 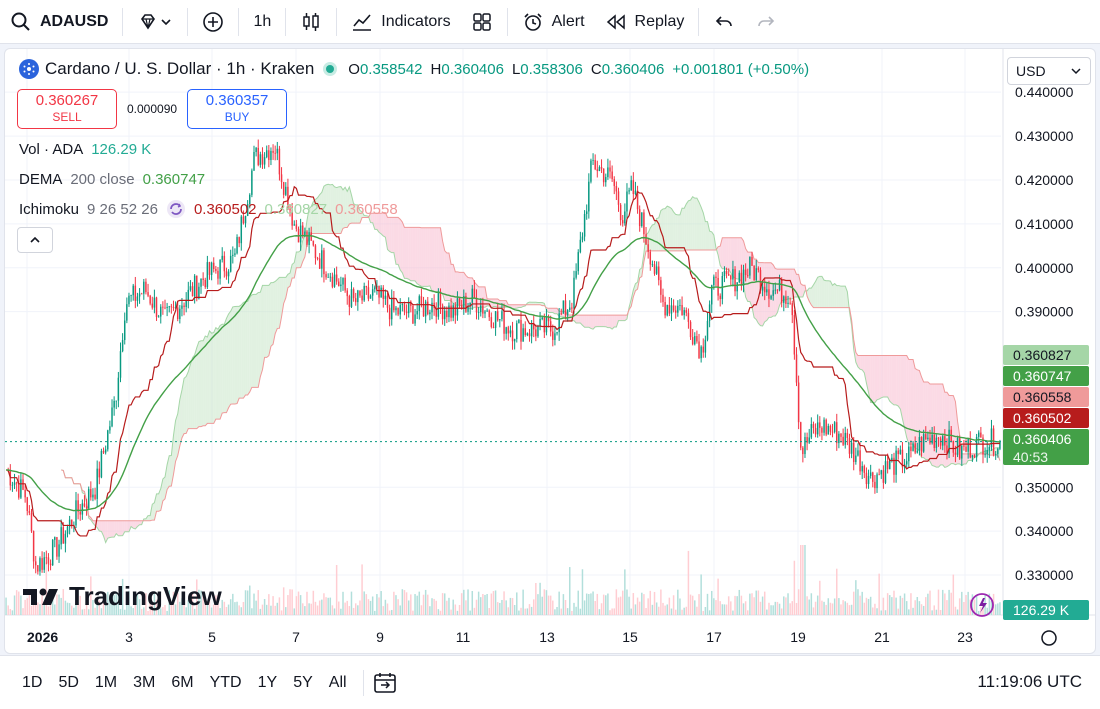 I want to click on settings-gear-icon, so click(x=1049, y=638).